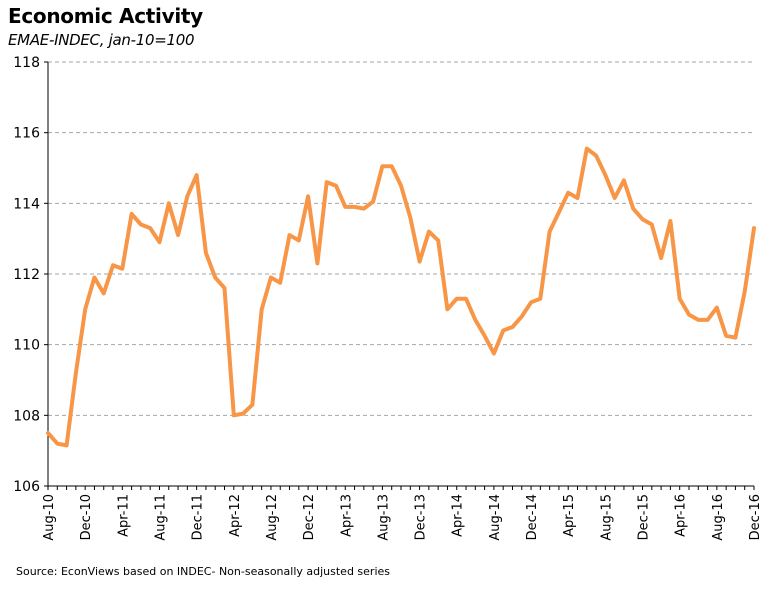 This screenshot has width=770, height=593. Describe the element at coordinates (26, 487) in the screenshot. I see `y-tick-label-106: 106` at that location.